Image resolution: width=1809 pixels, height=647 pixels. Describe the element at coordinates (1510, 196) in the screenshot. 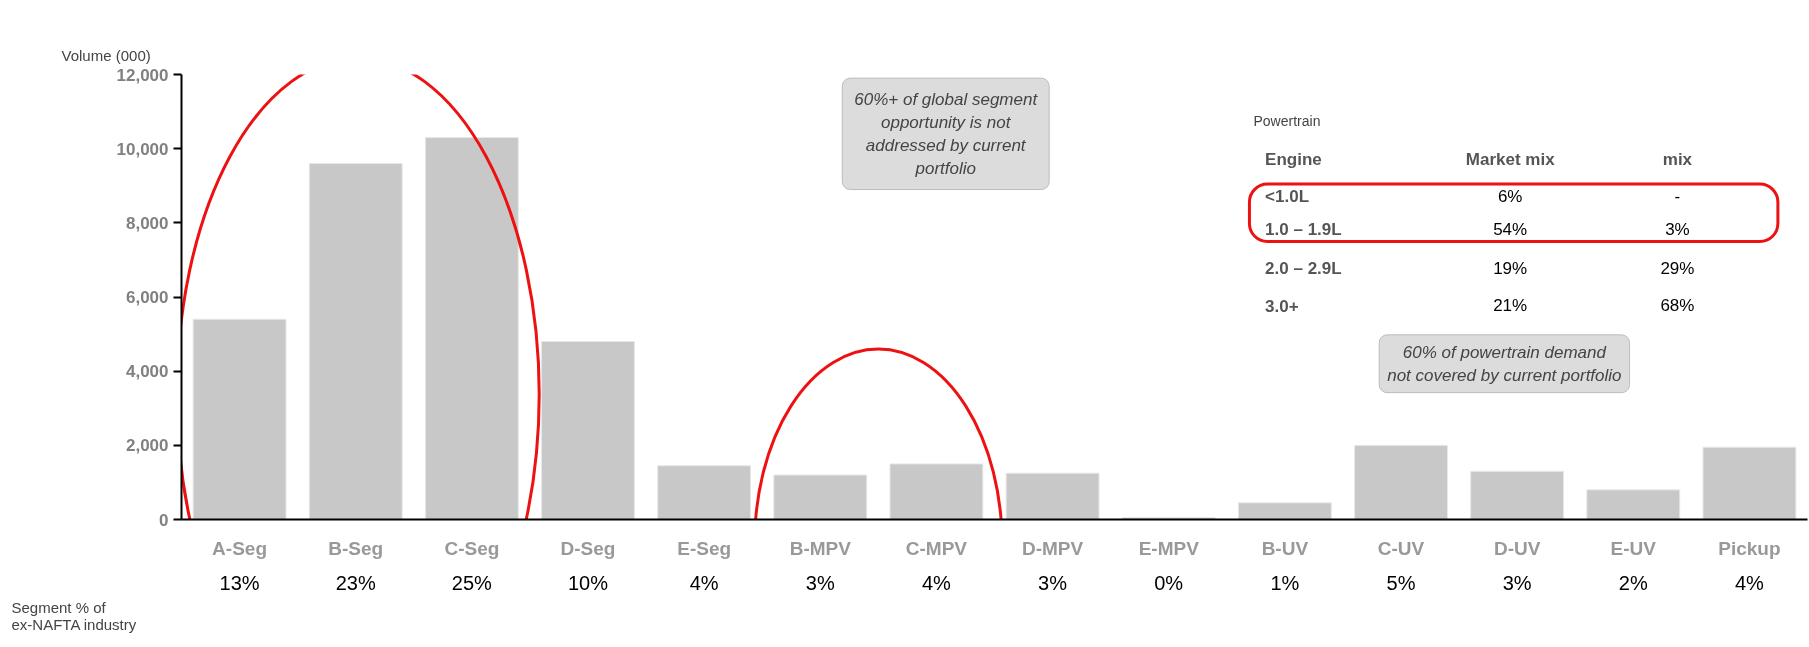

I see `annotation: 6%` at that location.